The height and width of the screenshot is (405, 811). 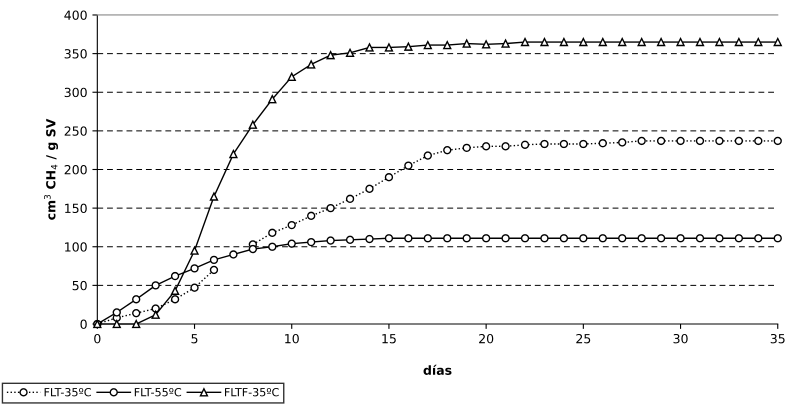 I want to click on legend-label: FLT-55ºC, so click(x=158, y=392).